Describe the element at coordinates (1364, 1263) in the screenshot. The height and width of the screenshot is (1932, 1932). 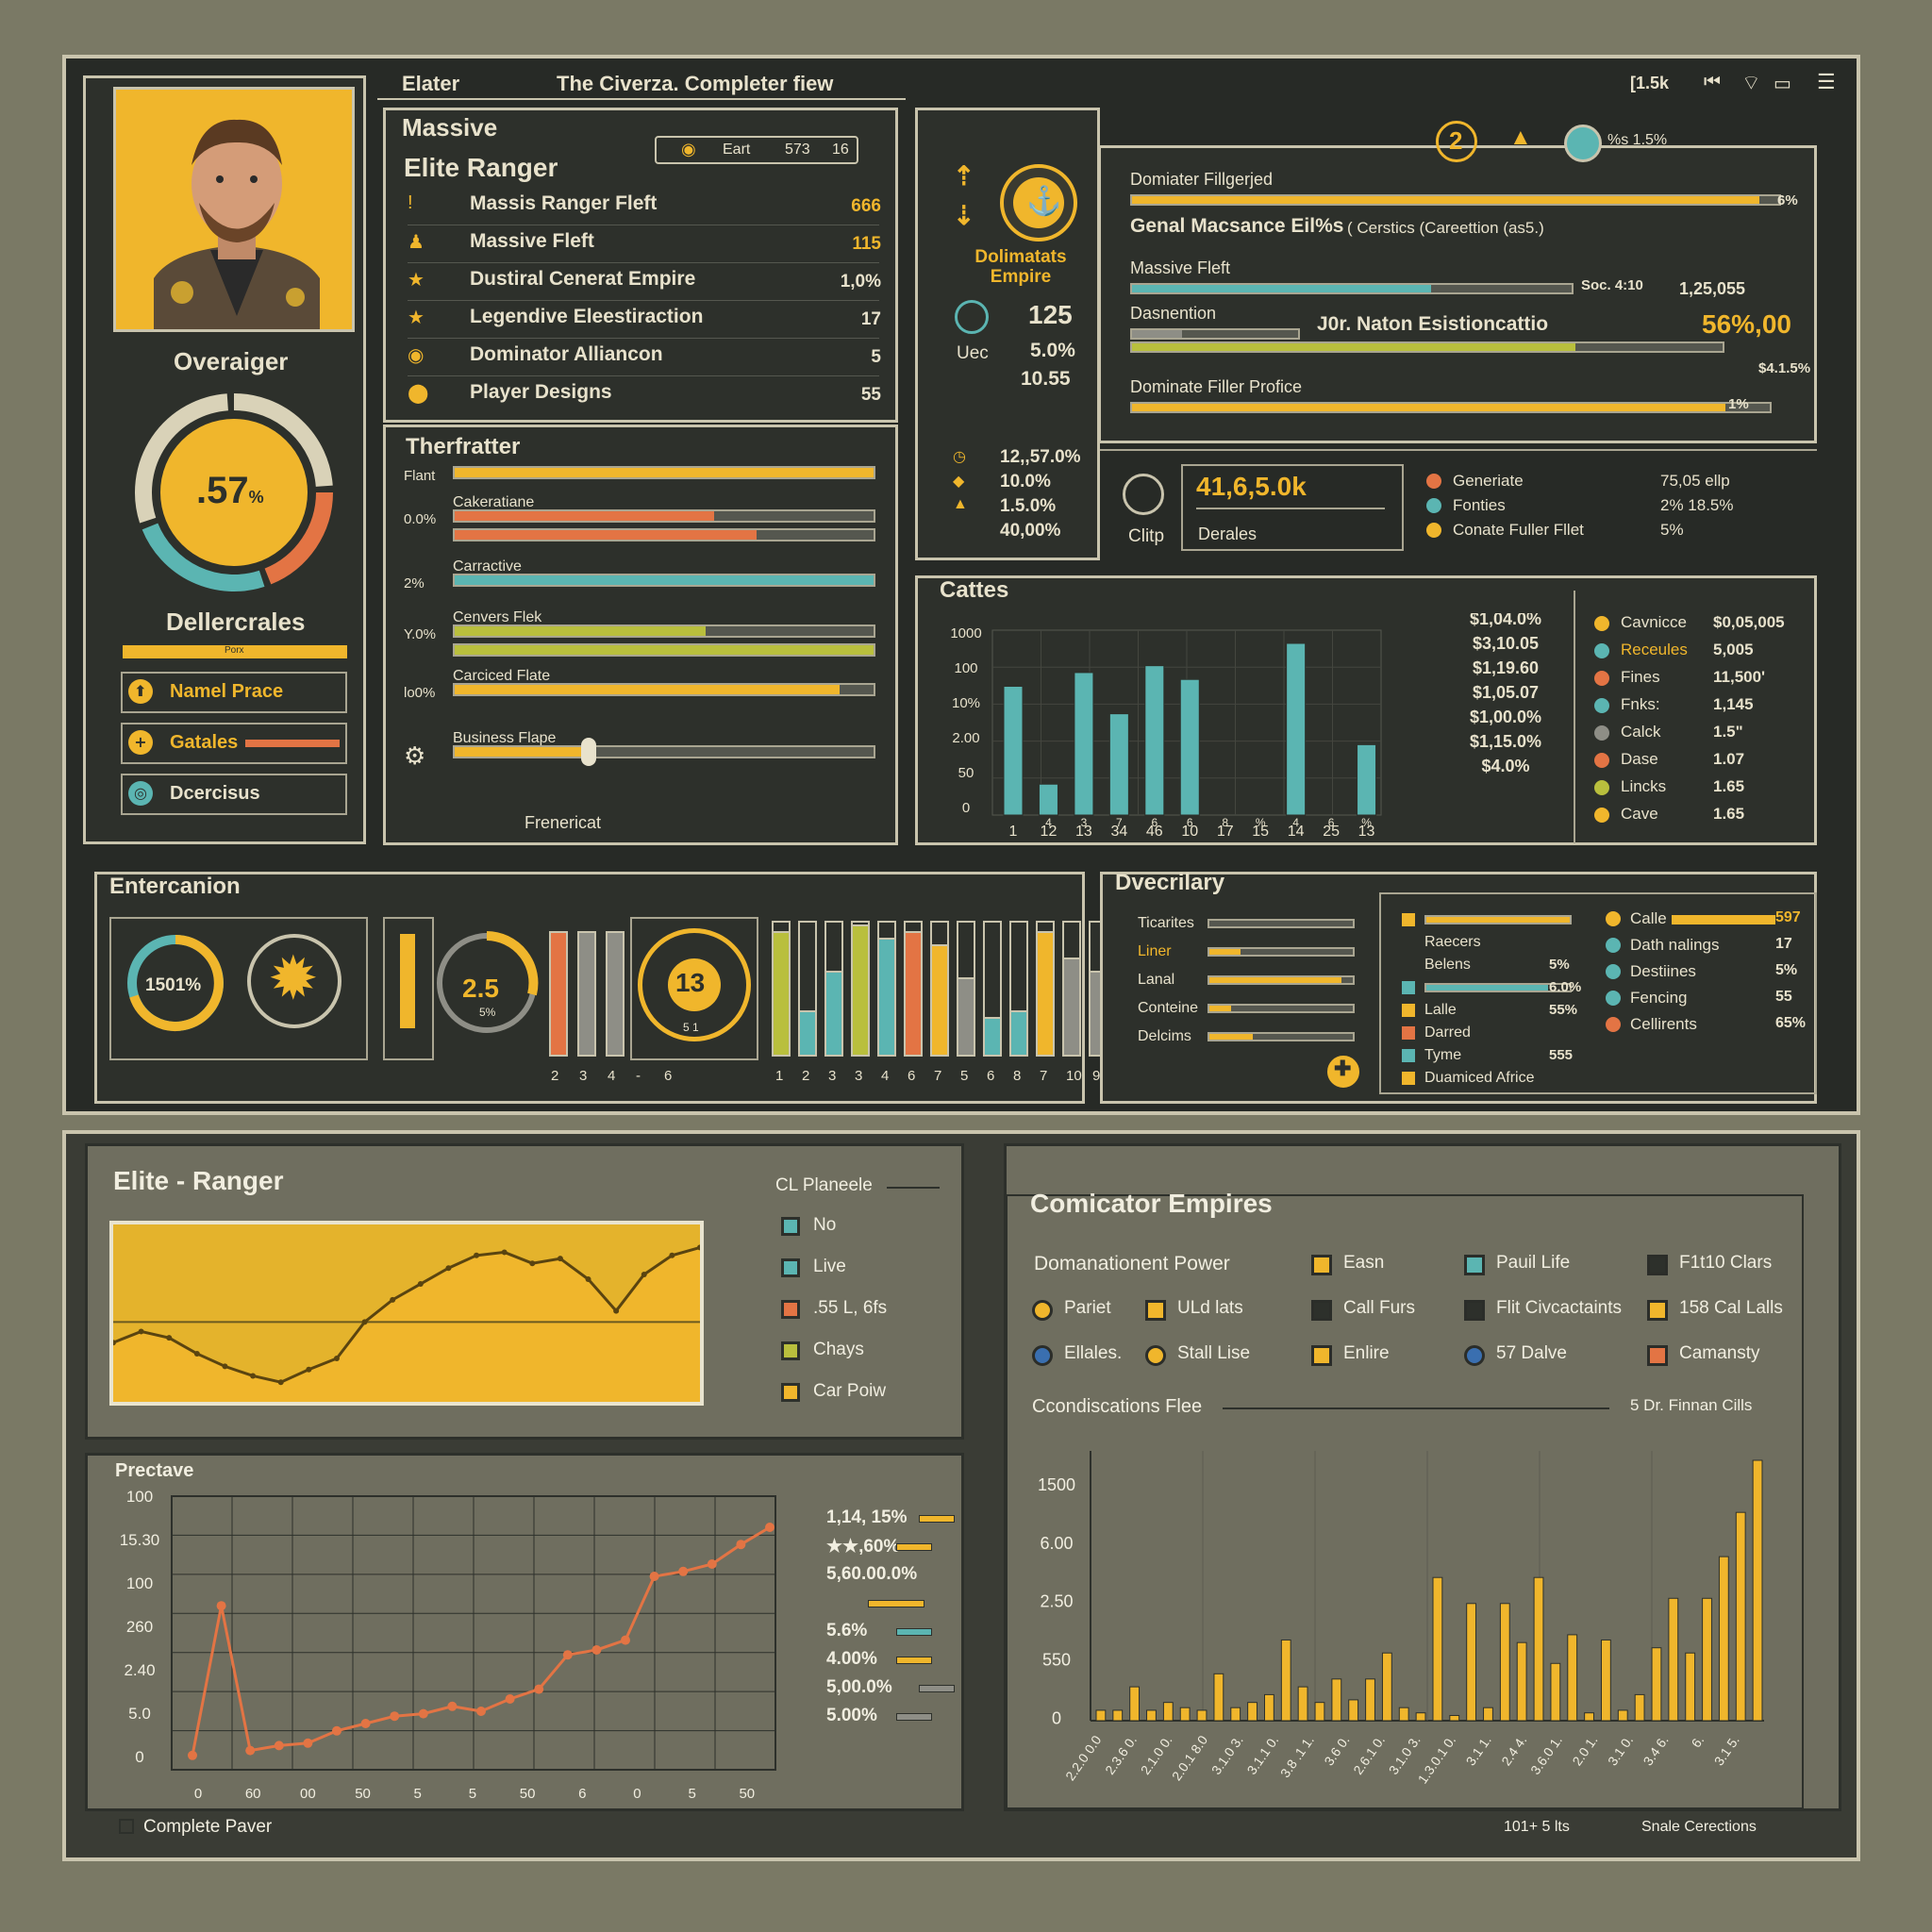
I see `legend-label: Easn` at that location.